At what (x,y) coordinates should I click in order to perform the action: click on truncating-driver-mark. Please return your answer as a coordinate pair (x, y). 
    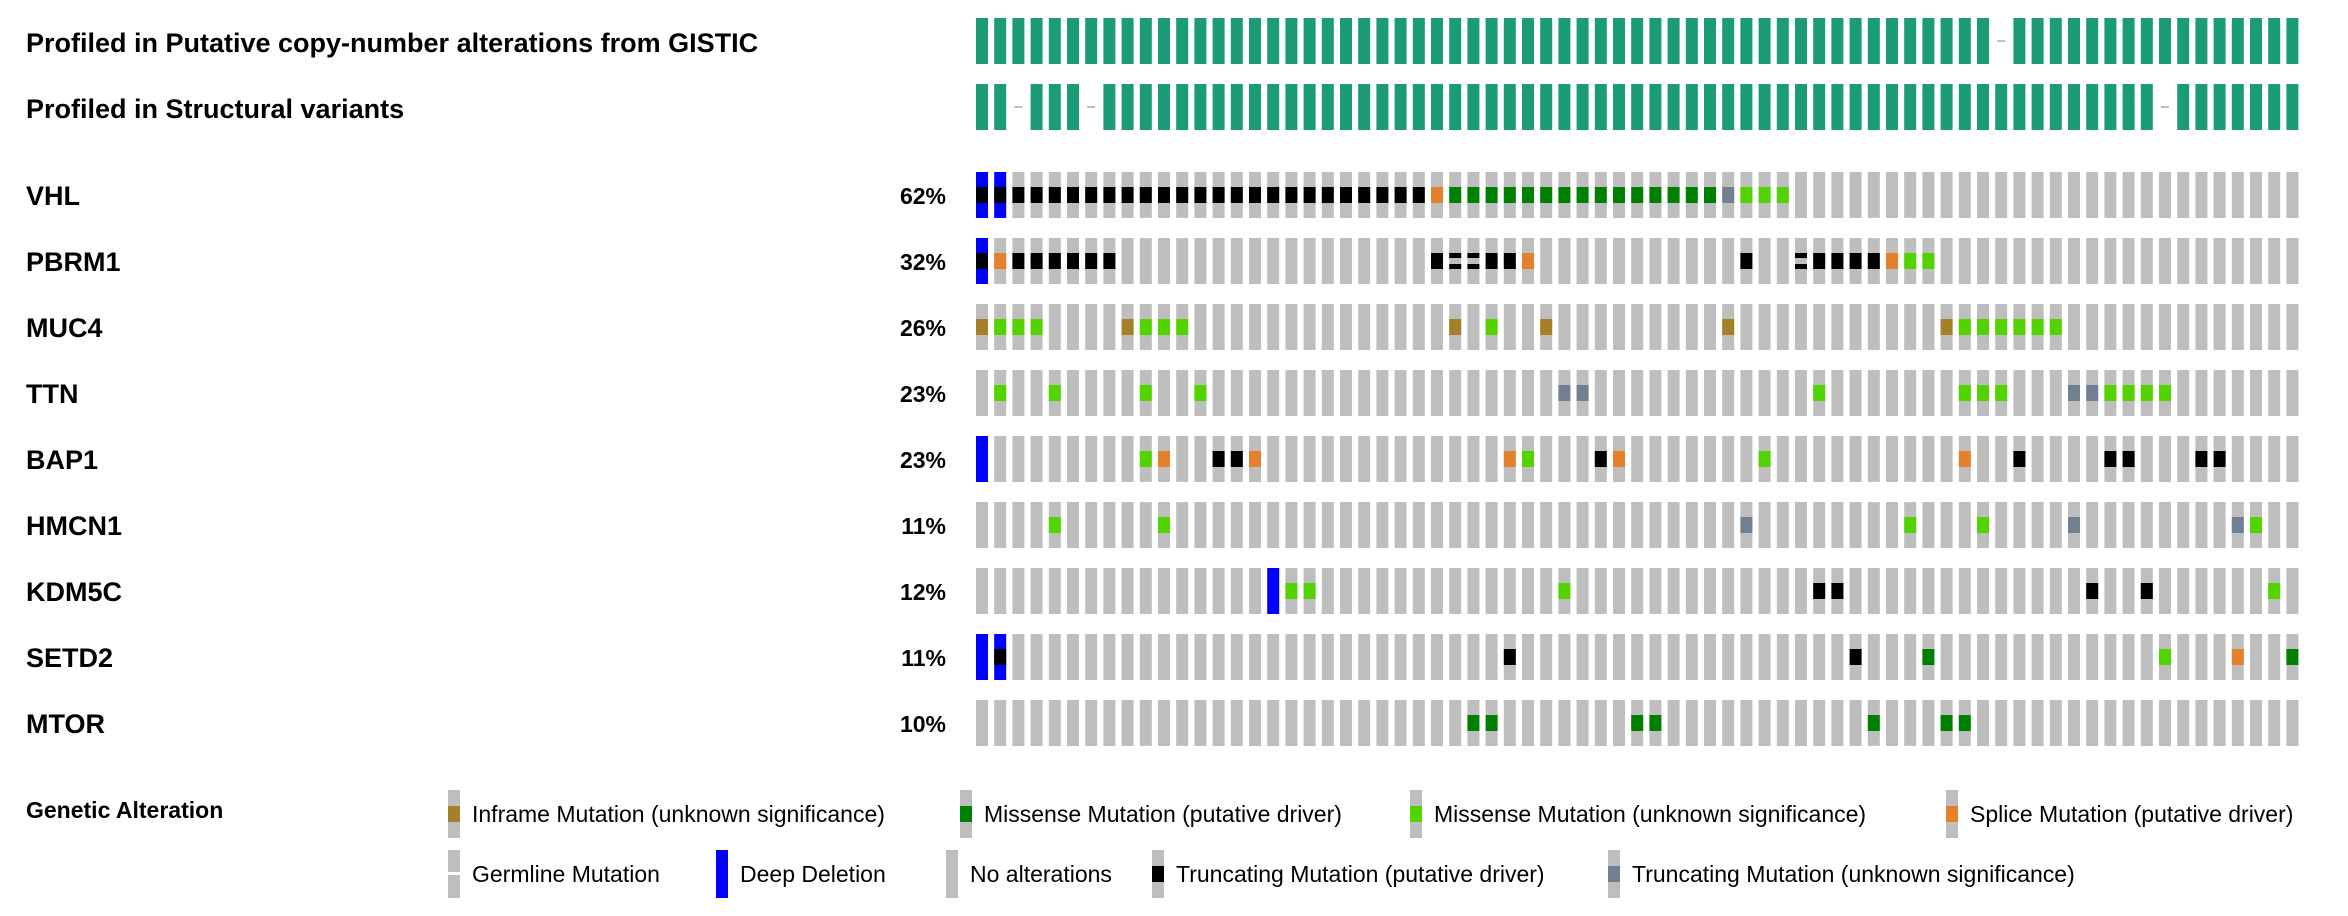
    Looking at the image, I should click on (1801, 255).